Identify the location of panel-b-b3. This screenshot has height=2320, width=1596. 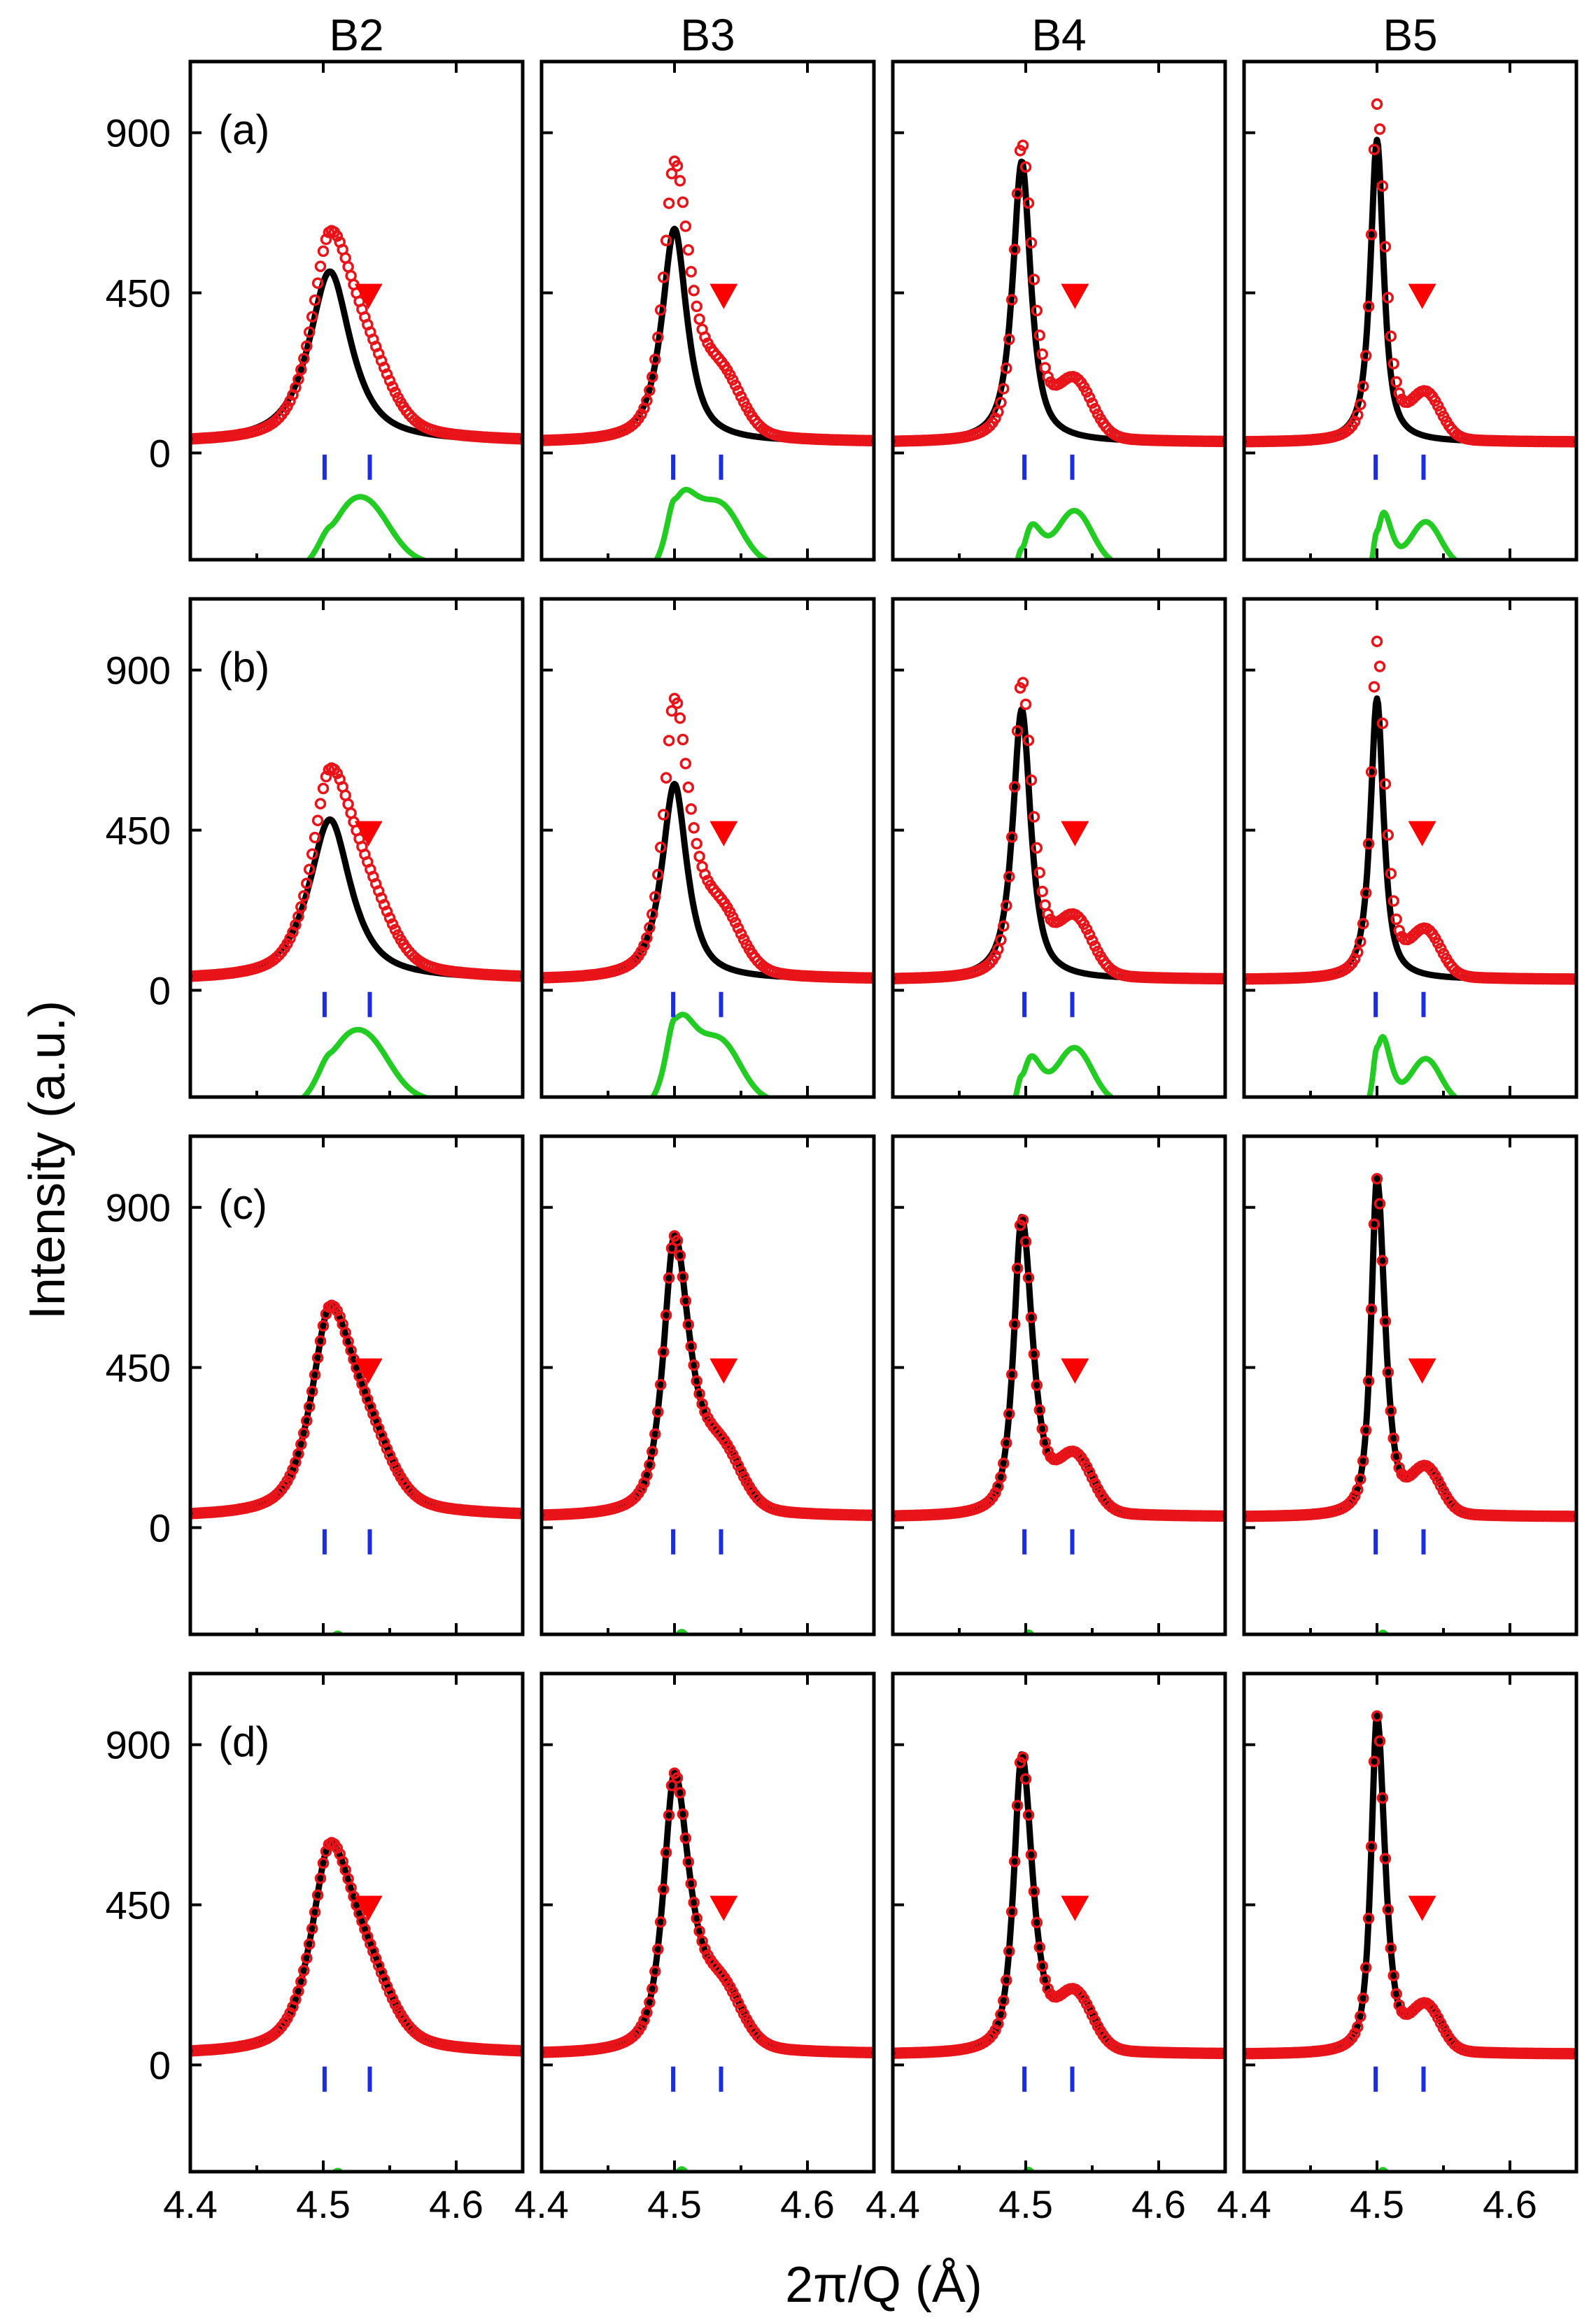
(707, 848).